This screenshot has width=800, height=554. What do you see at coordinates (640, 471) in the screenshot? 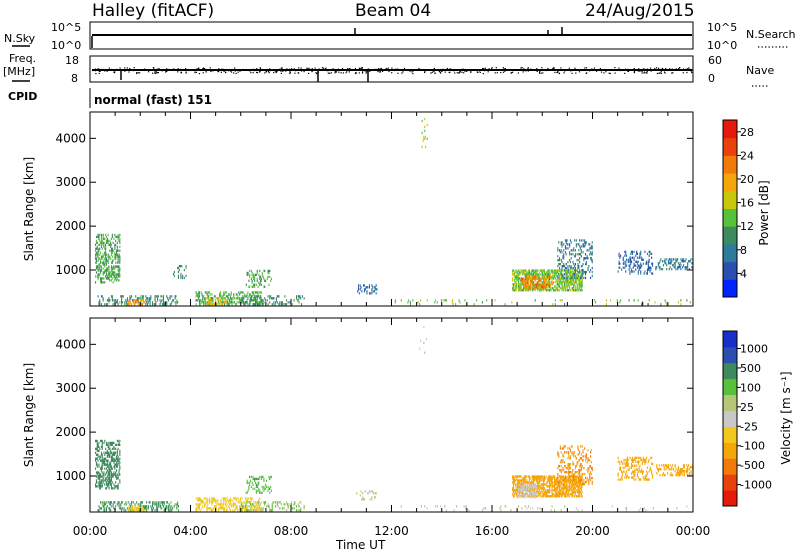
I see `data-cell-2008` at bounding box center [640, 471].